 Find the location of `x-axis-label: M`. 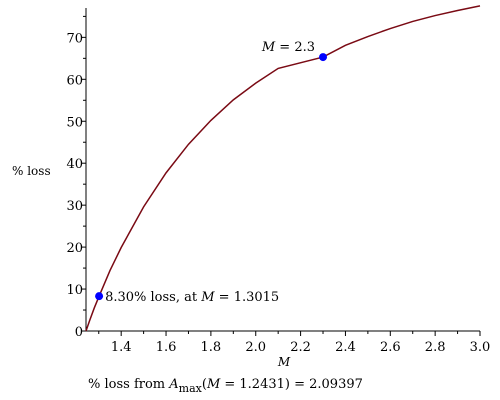

x-axis-label: M is located at coordinates (284, 362).